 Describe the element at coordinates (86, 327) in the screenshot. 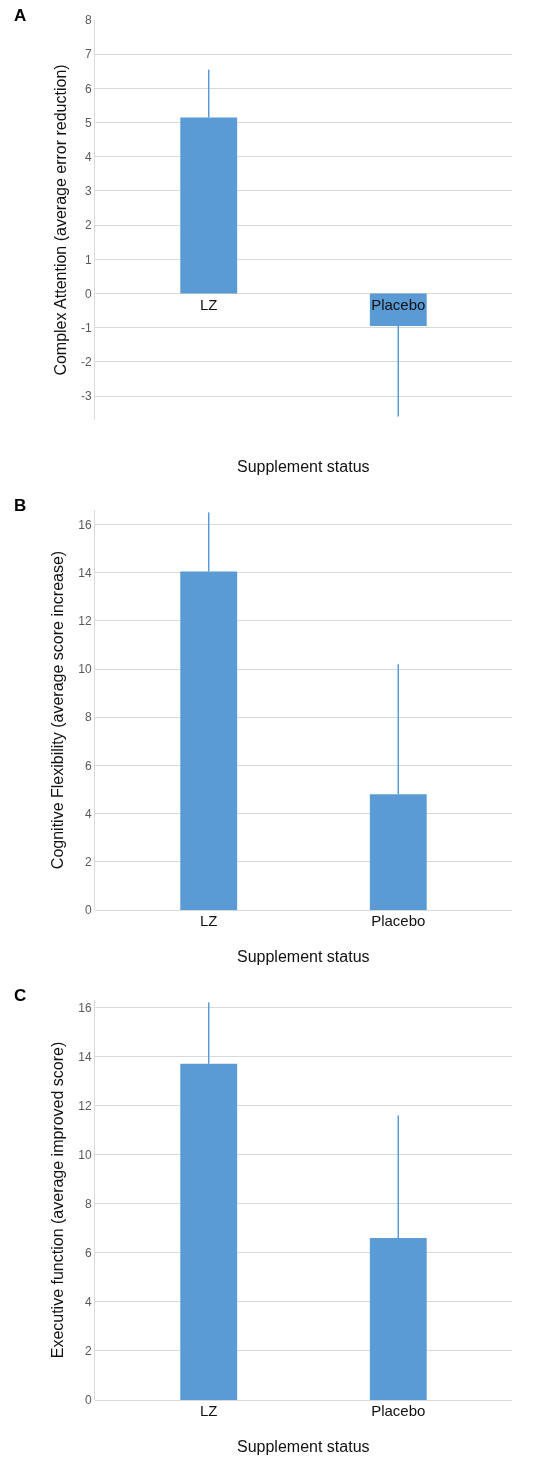

I see `y-tick-label: -1` at that location.